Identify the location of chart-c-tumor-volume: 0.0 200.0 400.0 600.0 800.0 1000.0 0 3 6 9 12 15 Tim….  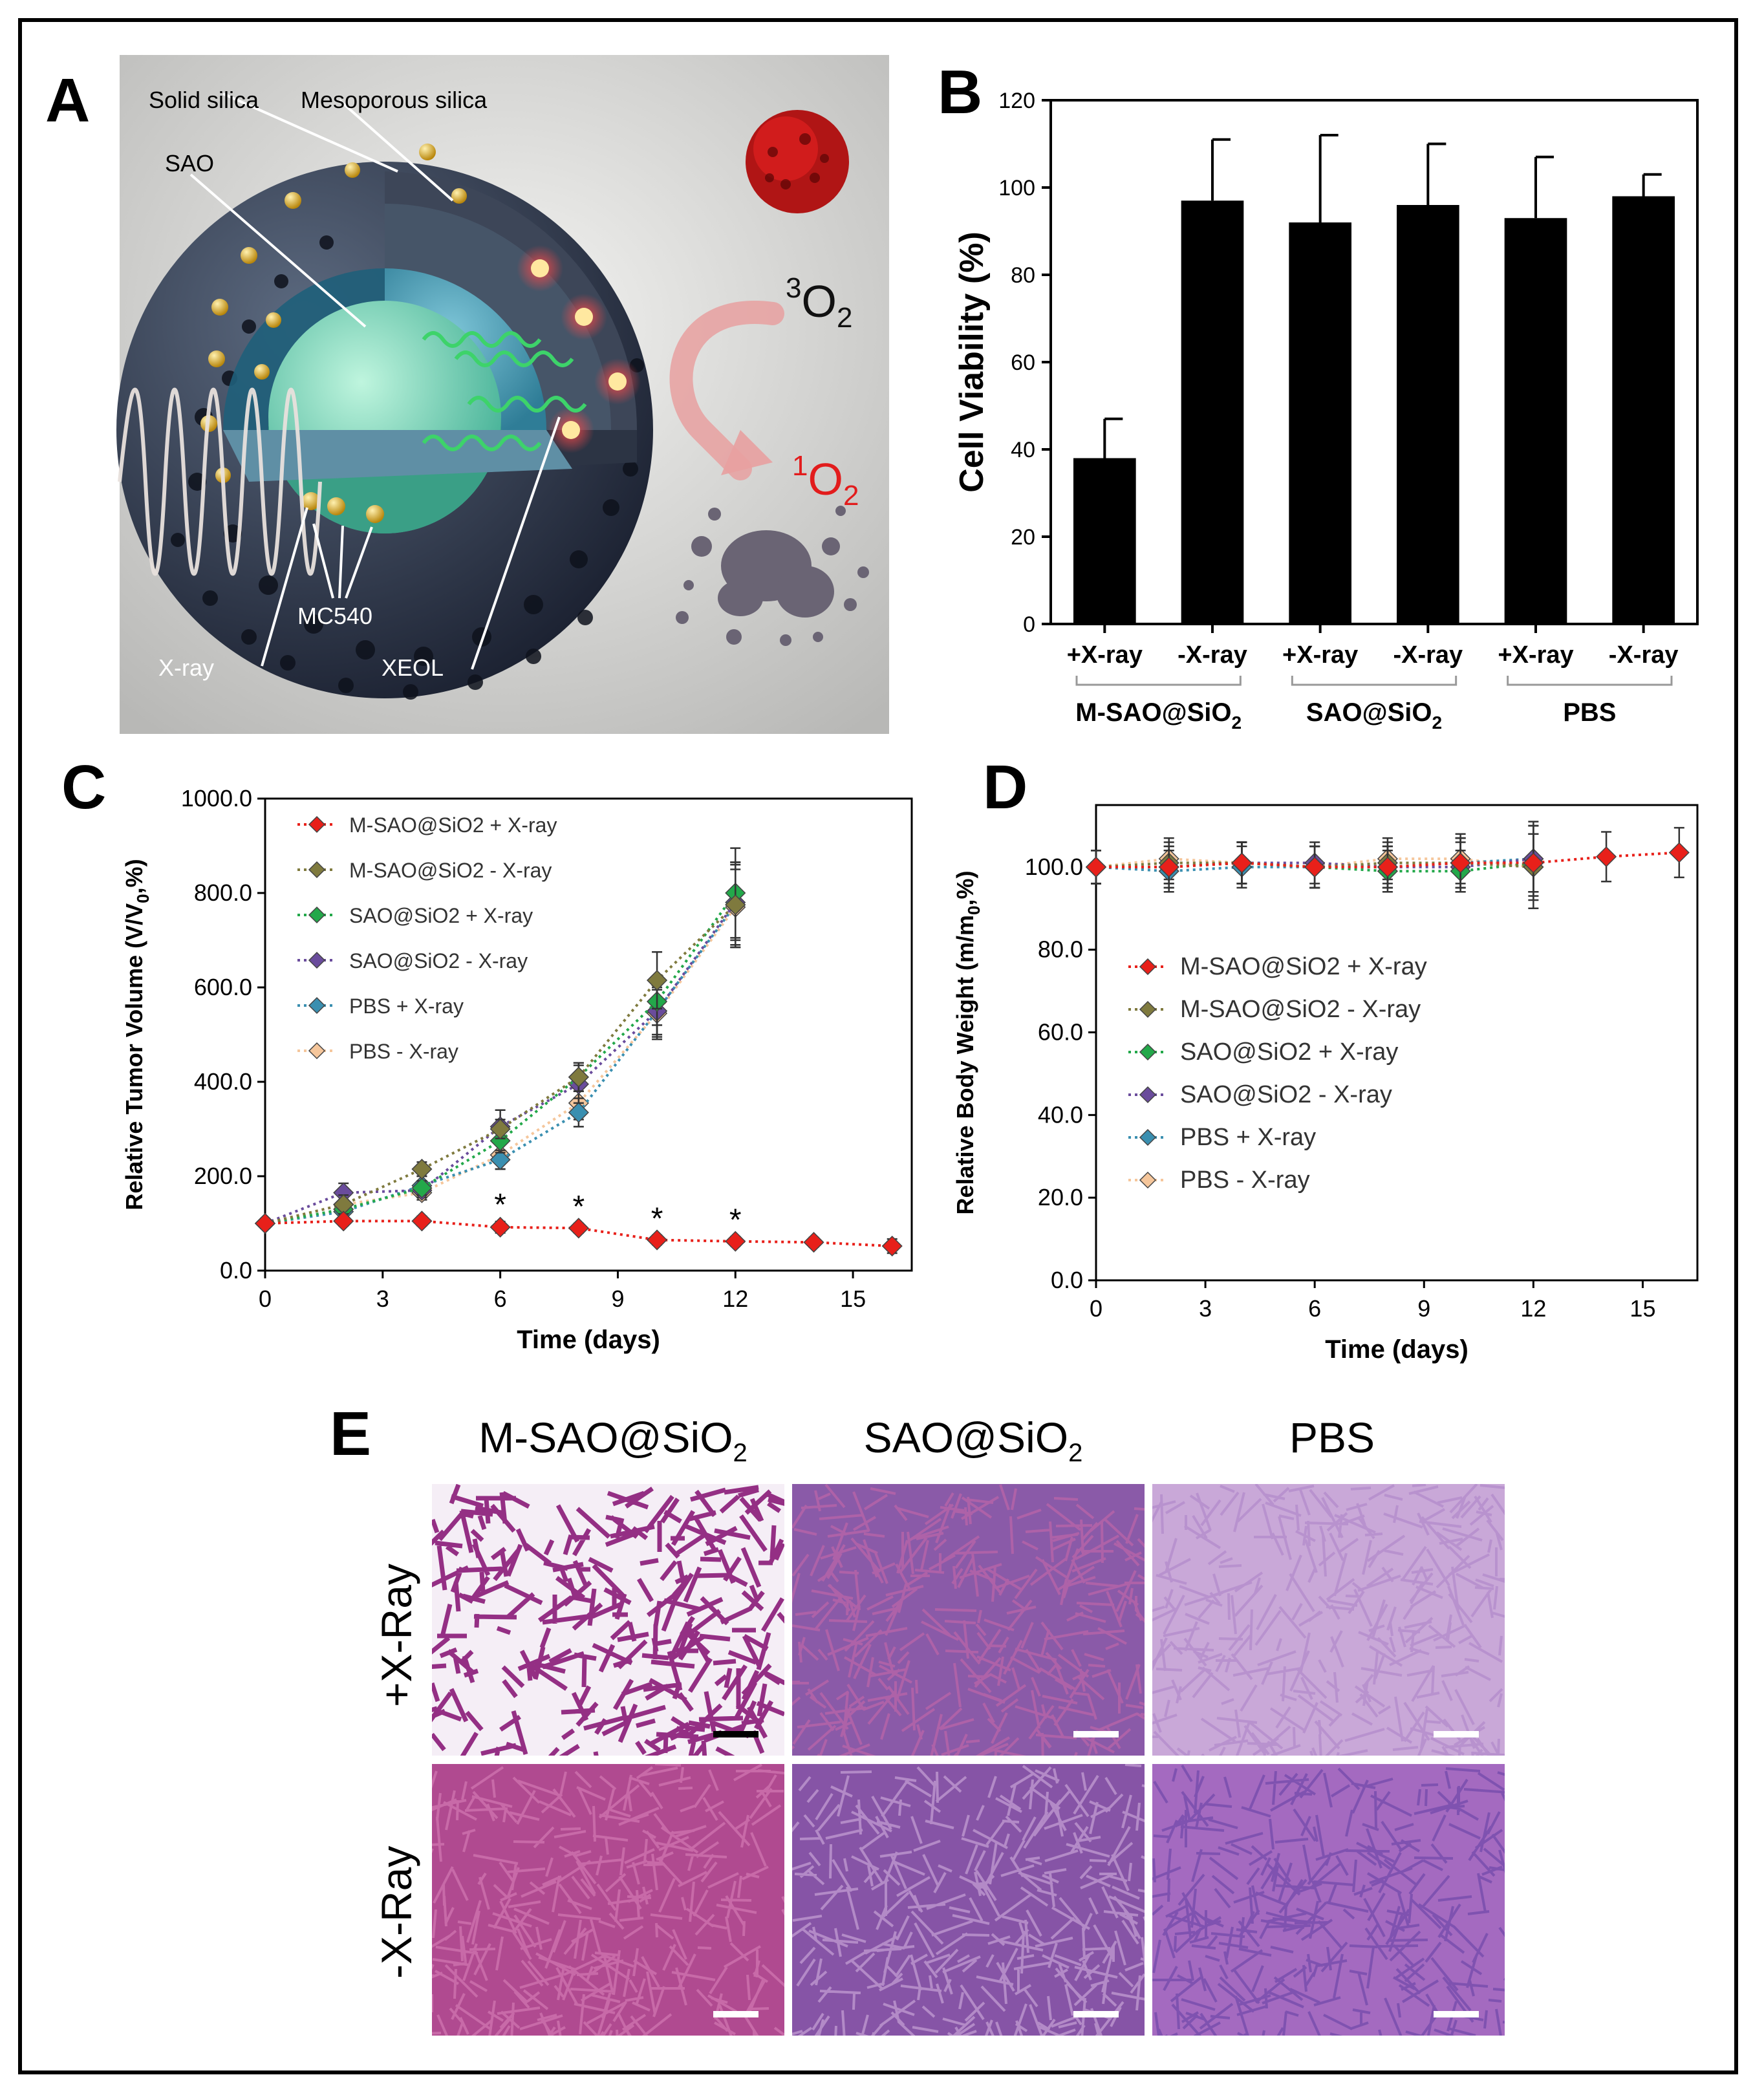
(517, 1069).